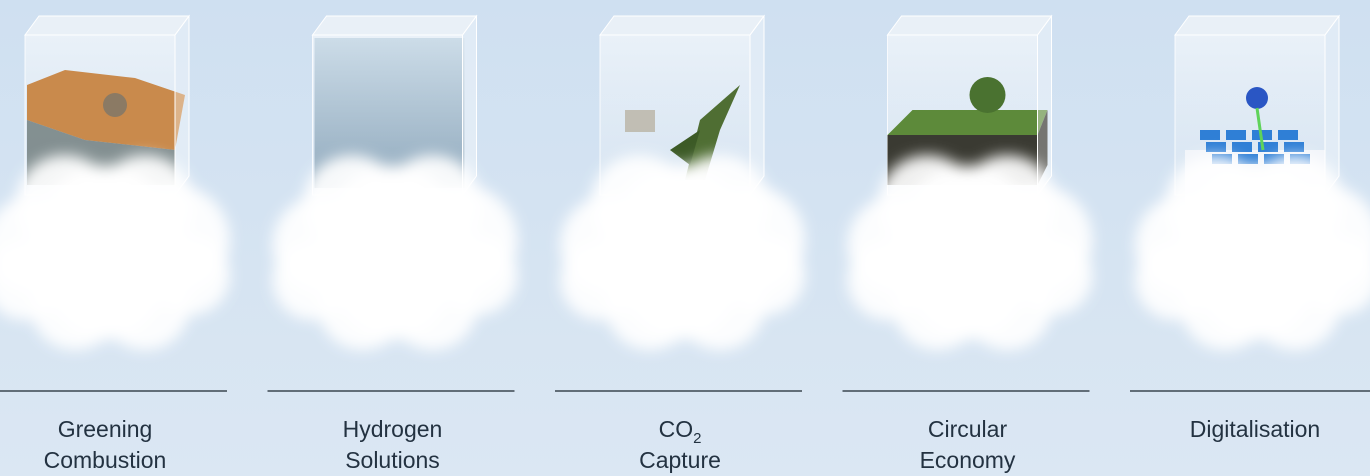  Describe the element at coordinates (967, 122) in the screenshot. I see `grass-top` at that location.